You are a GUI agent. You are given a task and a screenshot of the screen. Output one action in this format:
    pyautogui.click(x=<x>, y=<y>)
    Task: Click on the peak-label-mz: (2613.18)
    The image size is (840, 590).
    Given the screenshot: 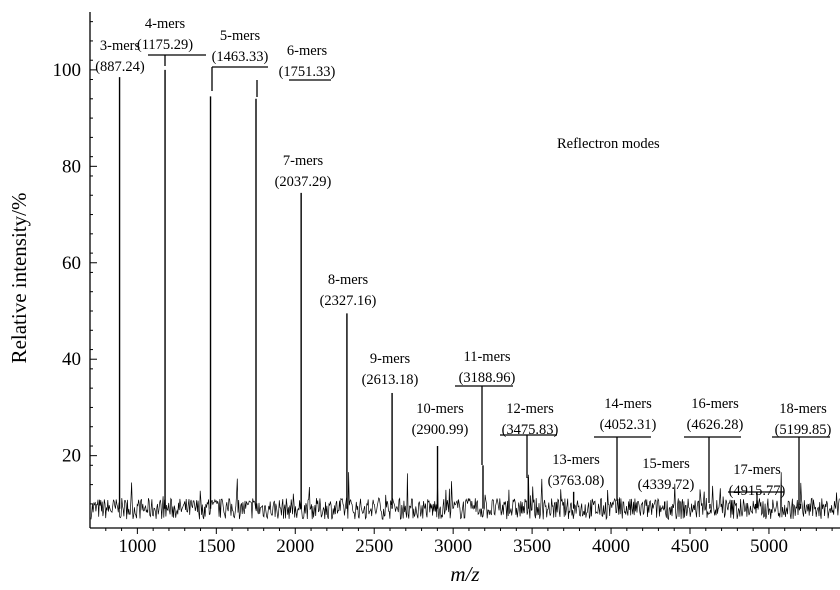 What is the action you would take?
    pyautogui.click(x=390, y=380)
    